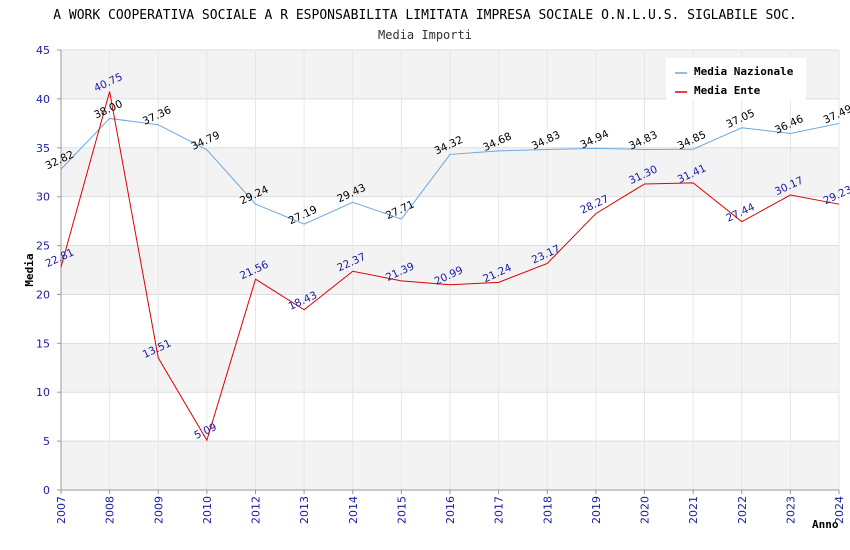  Describe the element at coordinates (790, 510) in the screenshot. I see `x-tick-label: 2023` at that location.